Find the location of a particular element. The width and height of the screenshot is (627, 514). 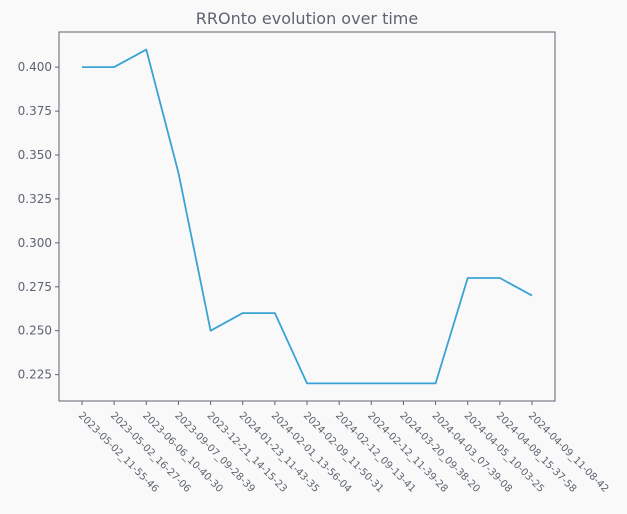

y-tick-label: 0.275 is located at coordinates (35, 287).